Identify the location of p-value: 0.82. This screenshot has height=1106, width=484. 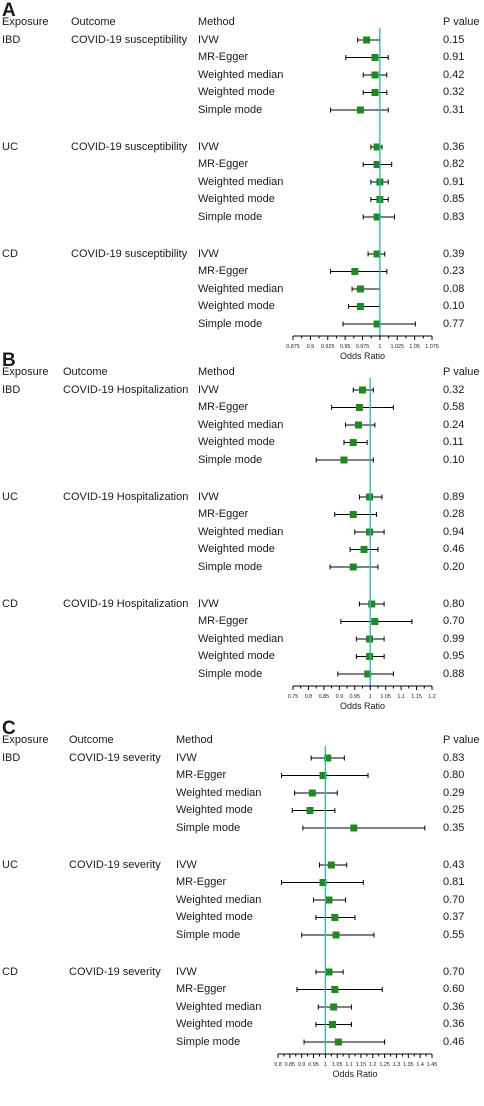
(454, 164).